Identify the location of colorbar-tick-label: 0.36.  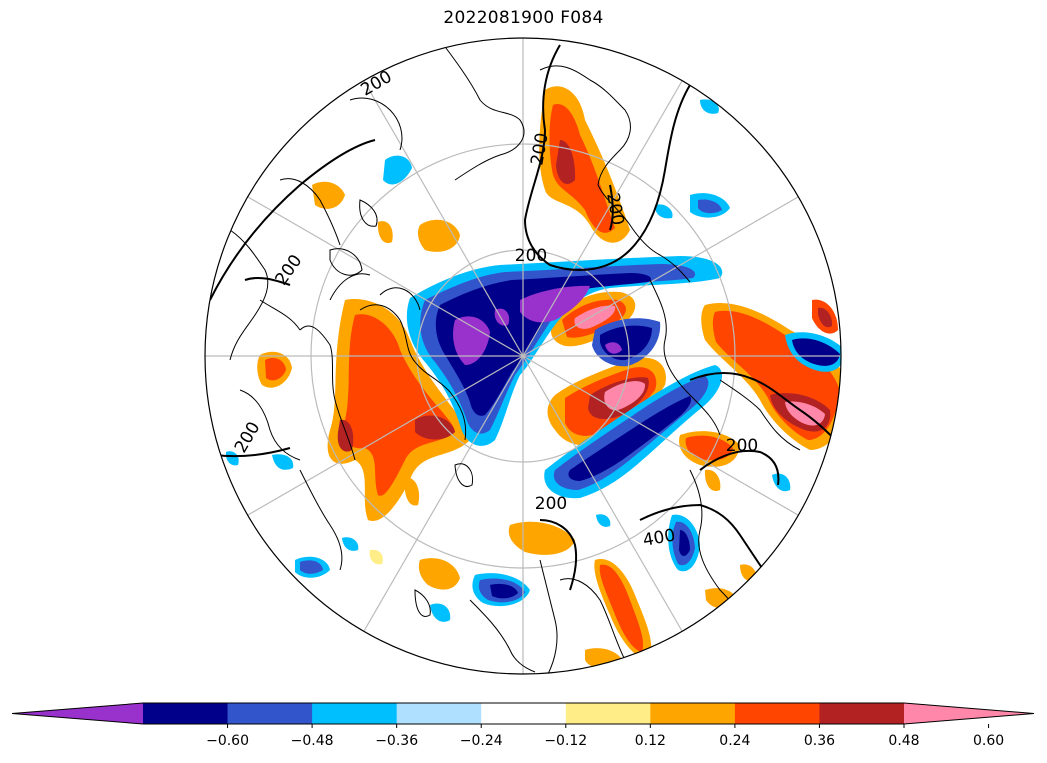
(819, 741).